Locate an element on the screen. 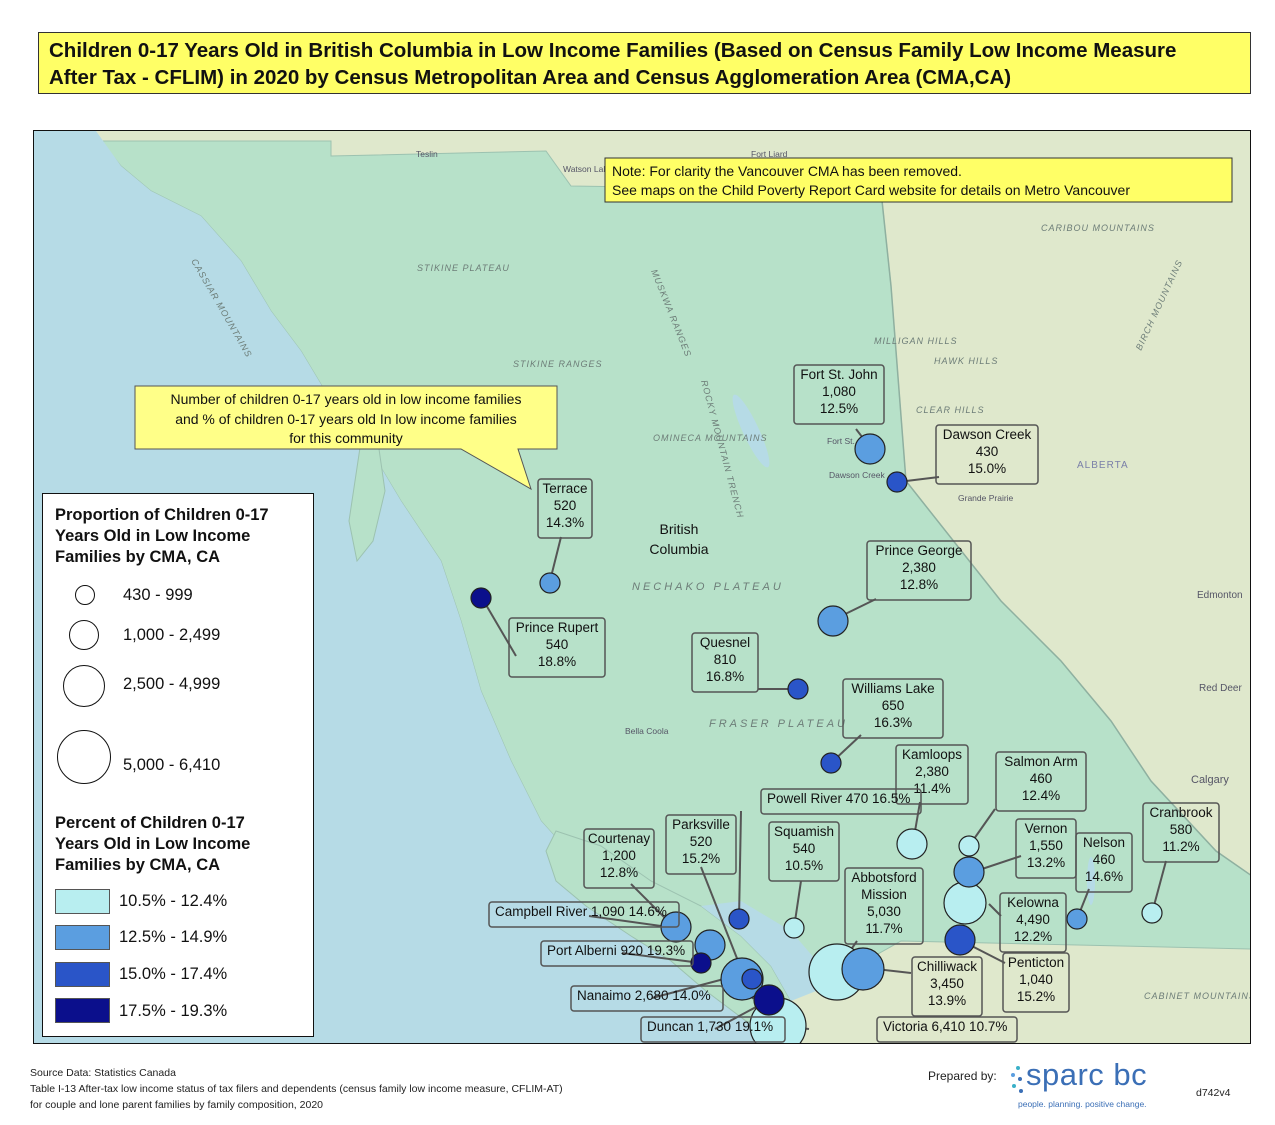 This screenshot has height=1125, width=1275. community-label-text: 540 is located at coordinates (804, 848).